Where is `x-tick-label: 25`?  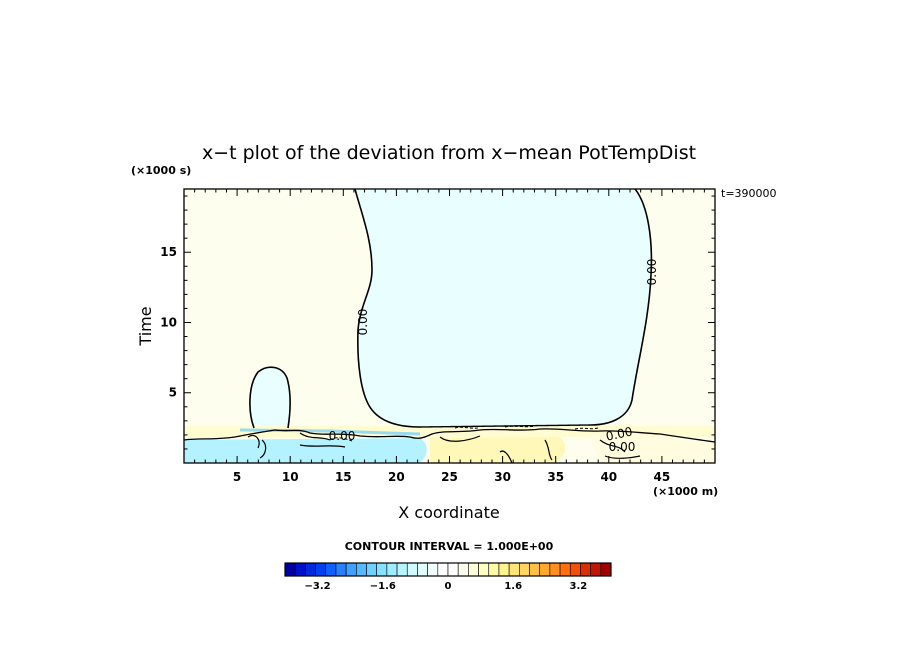
x-tick-label: 25 is located at coordinates (449, 477).